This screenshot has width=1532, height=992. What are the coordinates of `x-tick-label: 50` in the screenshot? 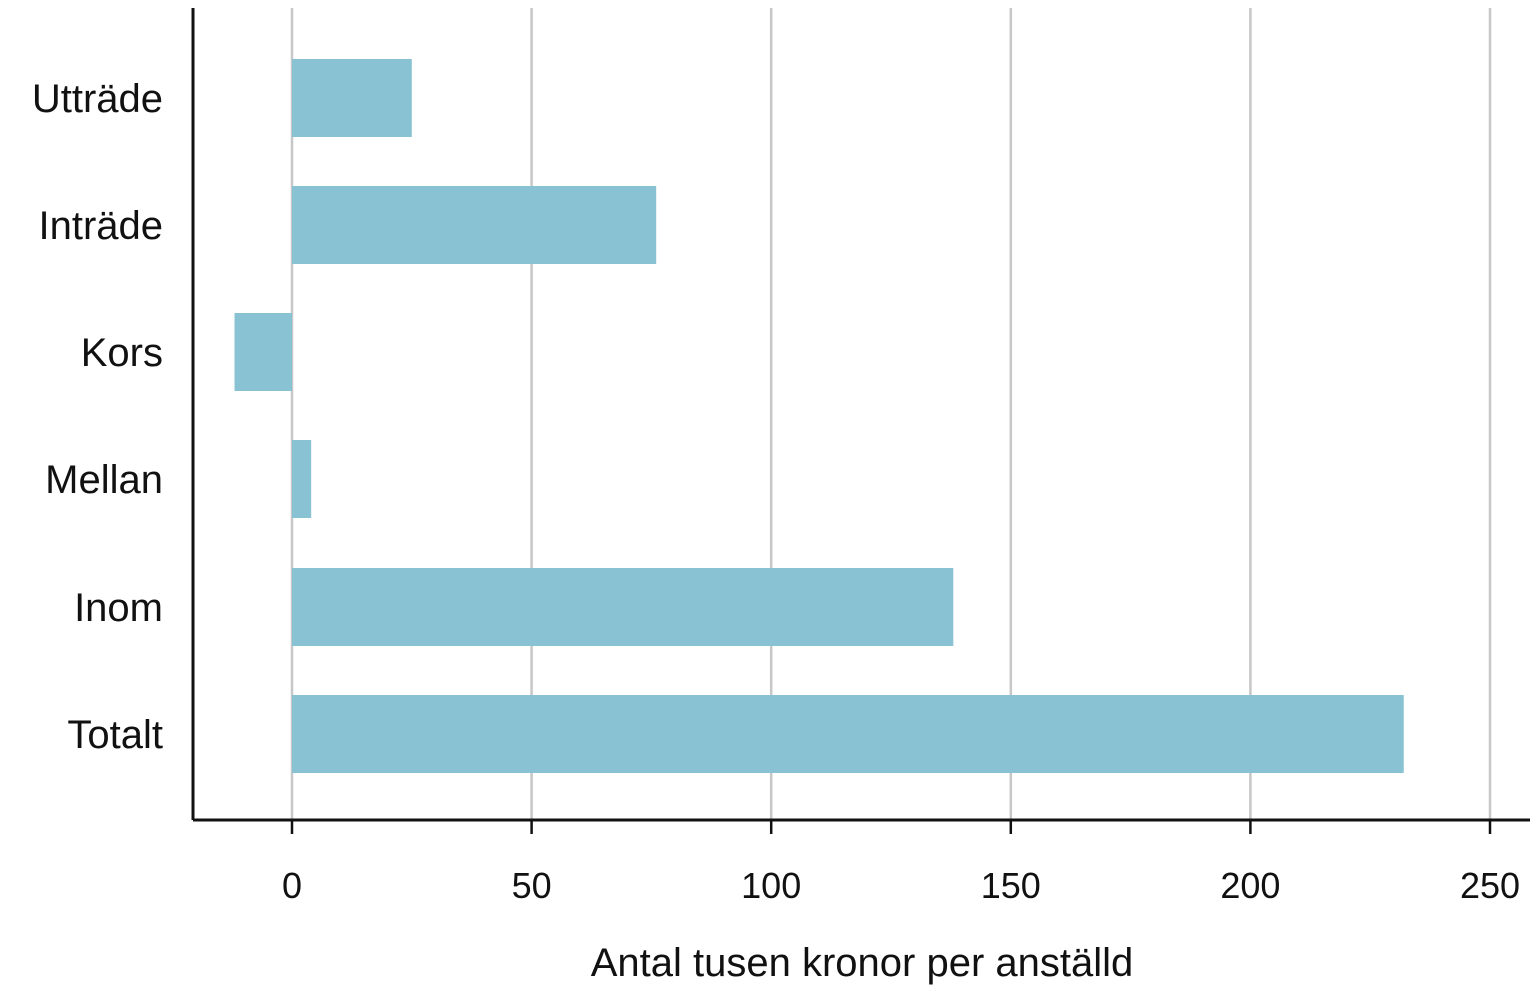 It's located at (532, 885).